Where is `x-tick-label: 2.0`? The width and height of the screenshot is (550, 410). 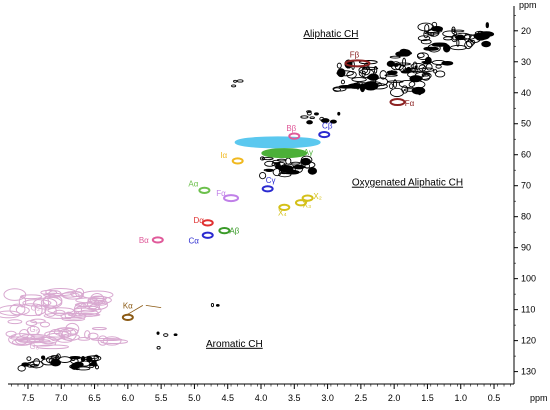 x-tick-label: 2.0 is located at coordinates (394, 398).